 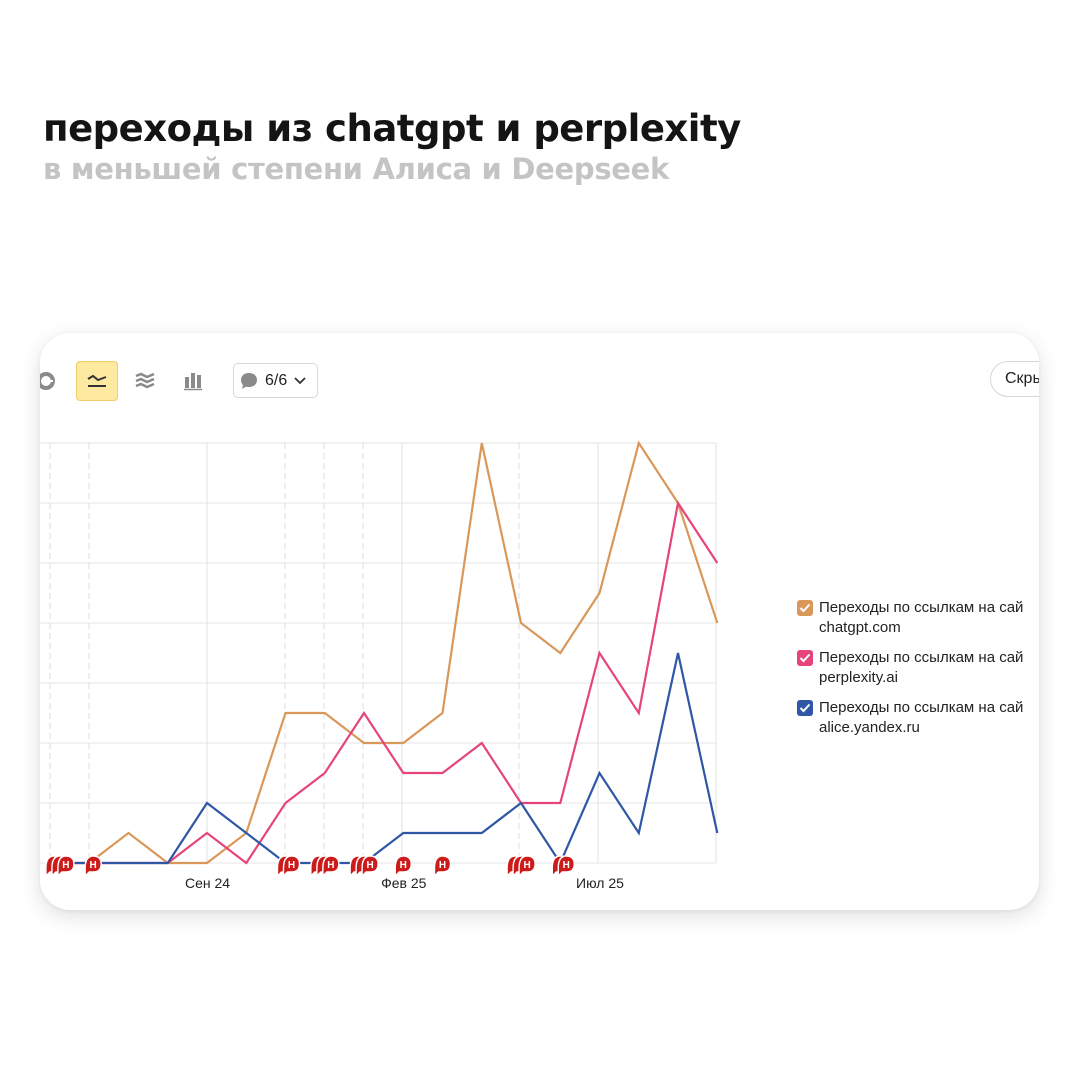 I want to click on bar-chart-icon, so click(x=193, y=382).